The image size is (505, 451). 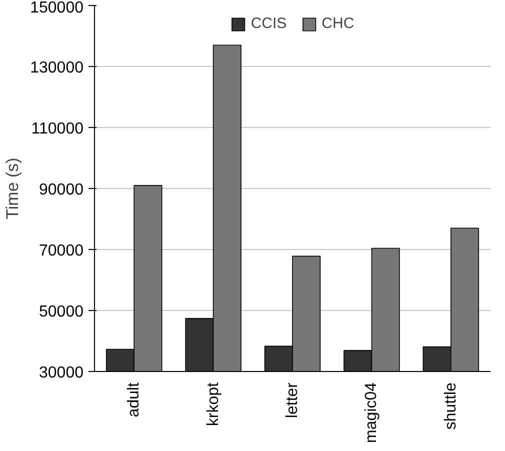 I want to click on y-tick-label: 150000, so click(x=57, y=8).